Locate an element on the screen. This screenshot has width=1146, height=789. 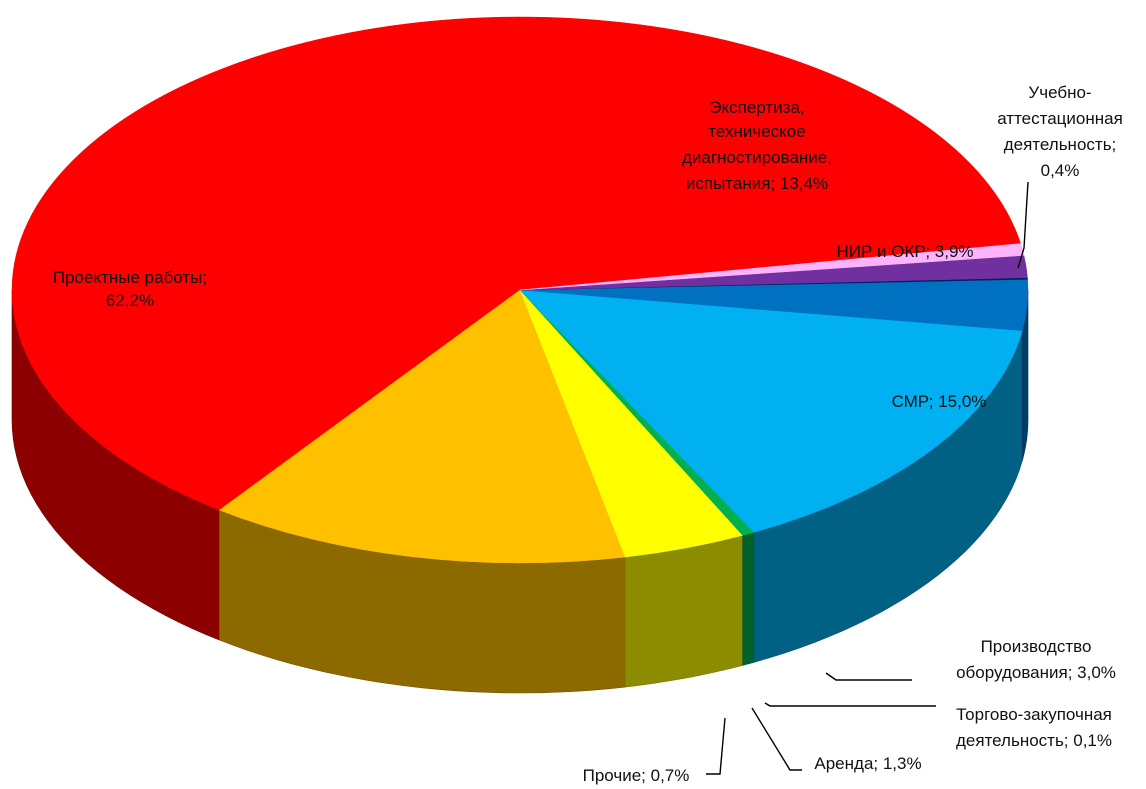
label-uchebno-line1: Учебно- is located at coordinates (1059, 92).